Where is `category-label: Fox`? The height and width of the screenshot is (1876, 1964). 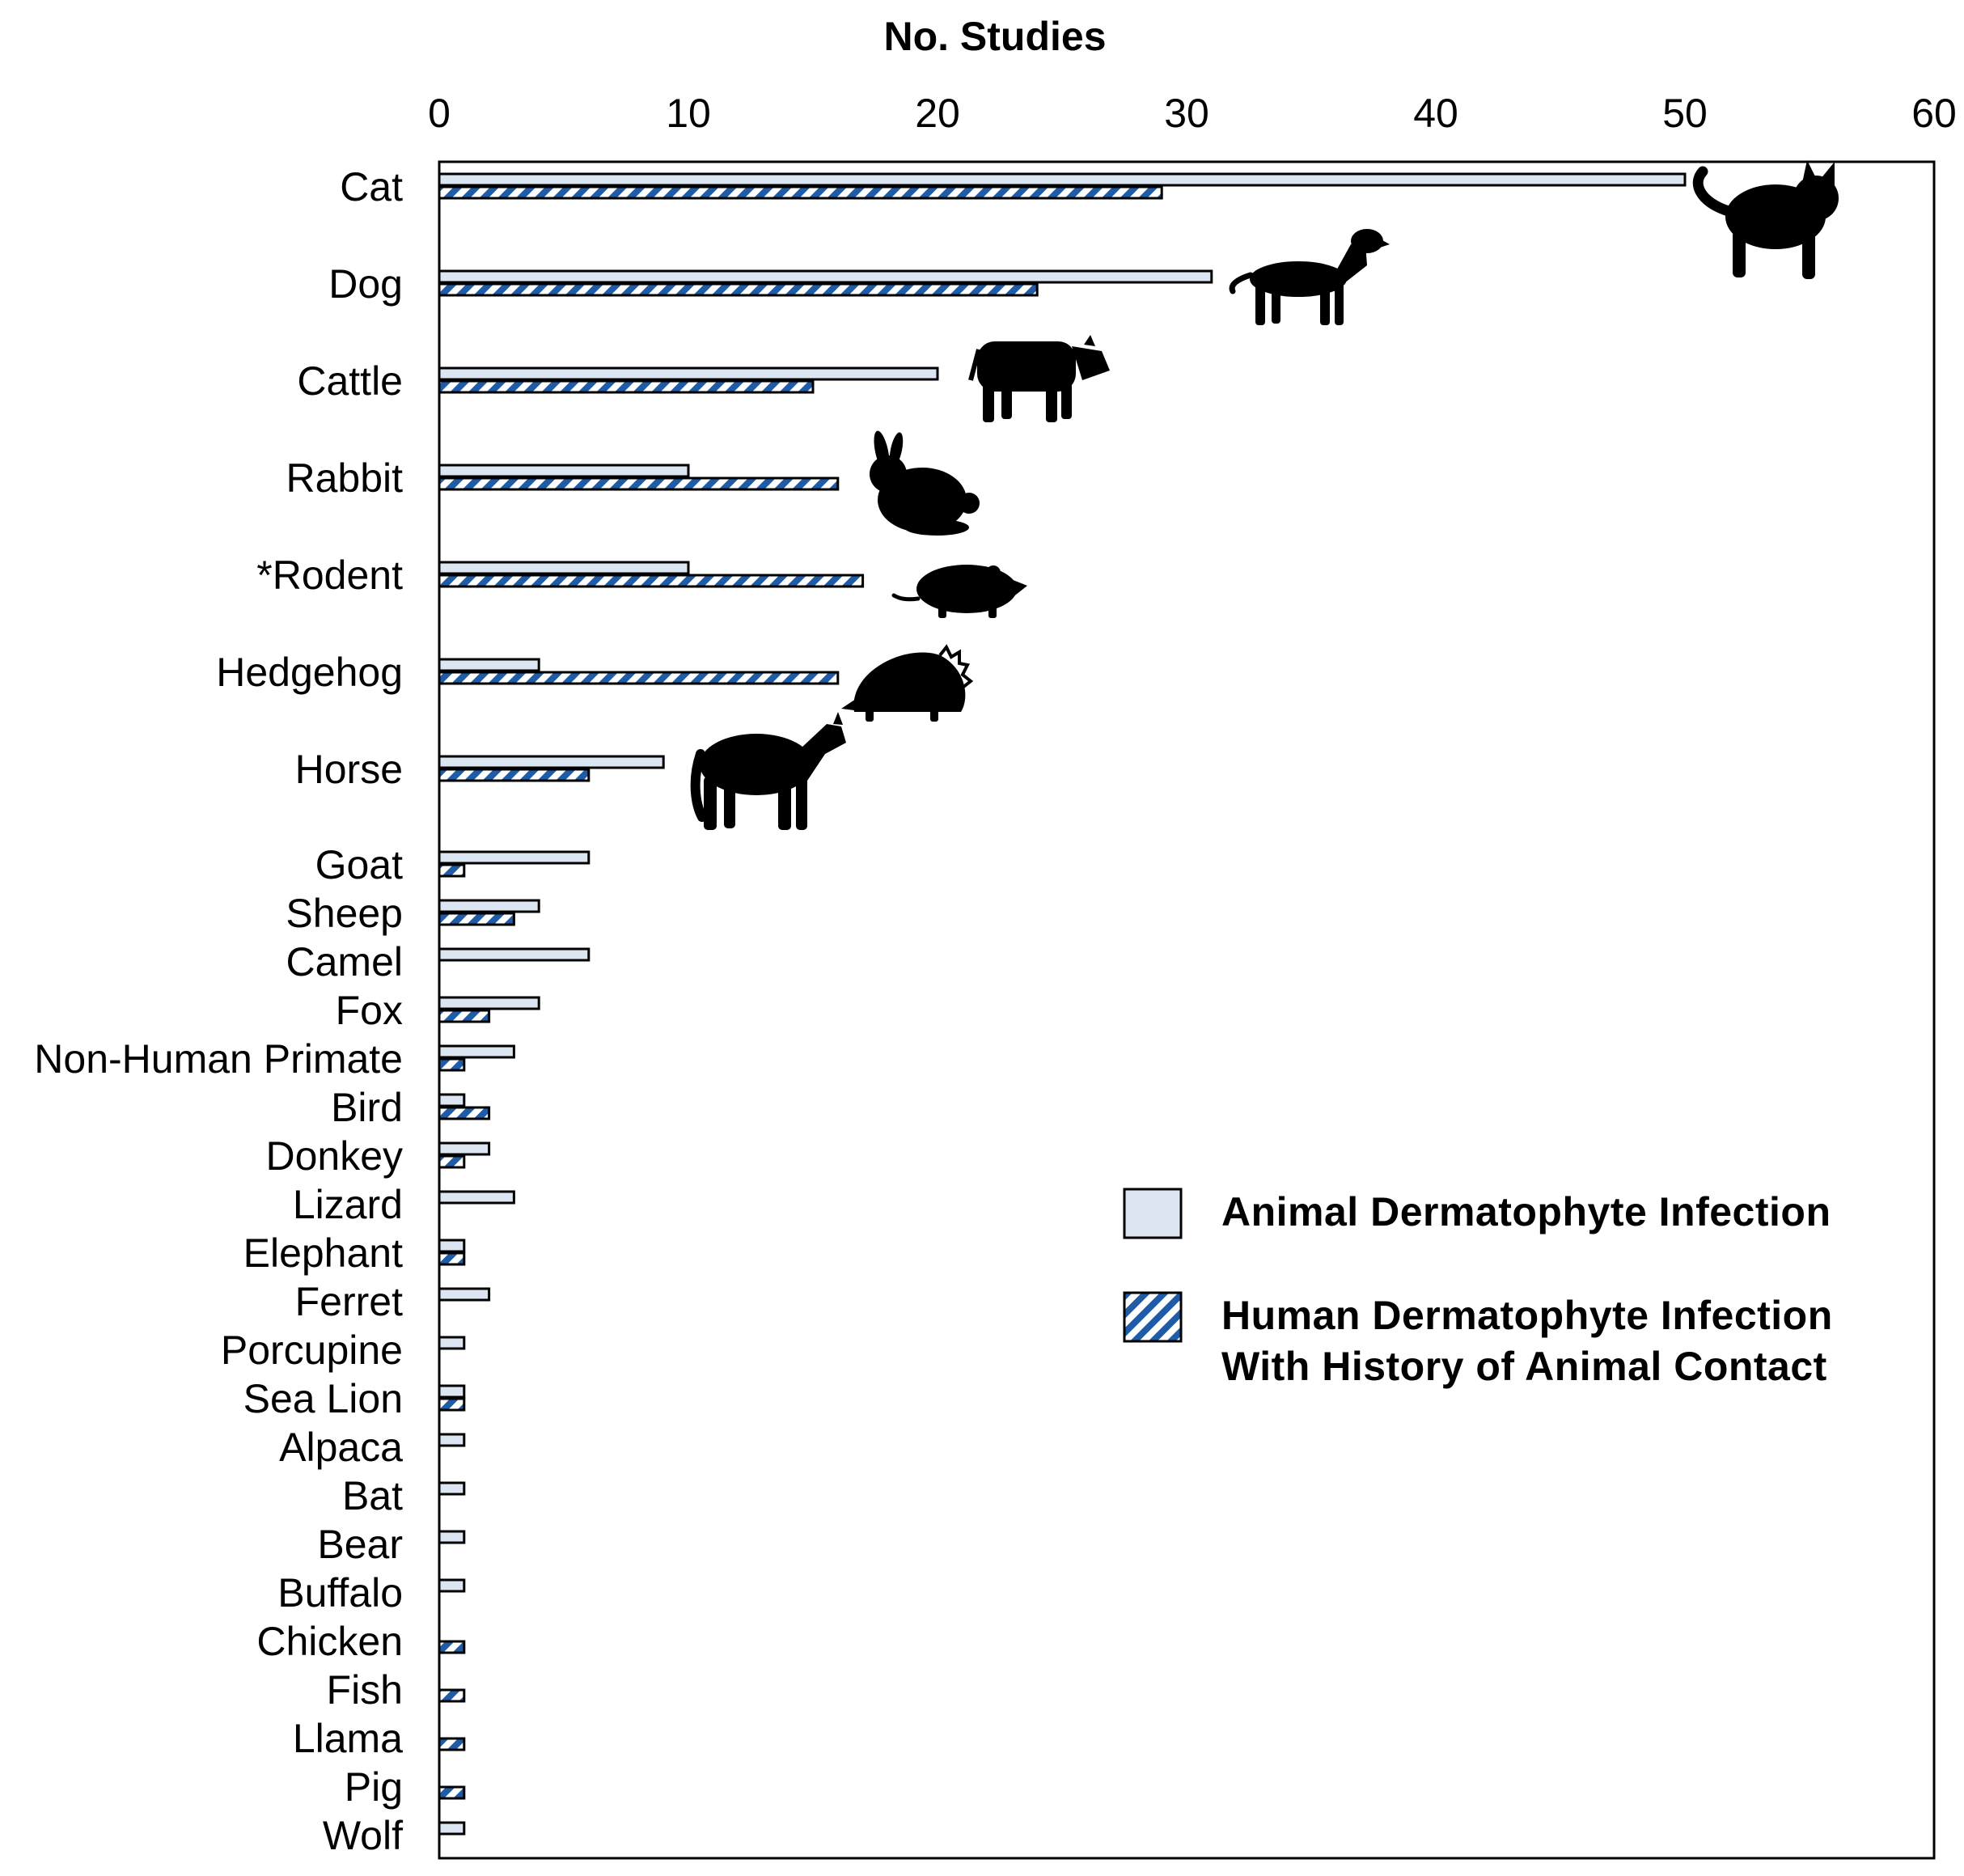 category-label: Fox is located at coordinates (369, 1010).